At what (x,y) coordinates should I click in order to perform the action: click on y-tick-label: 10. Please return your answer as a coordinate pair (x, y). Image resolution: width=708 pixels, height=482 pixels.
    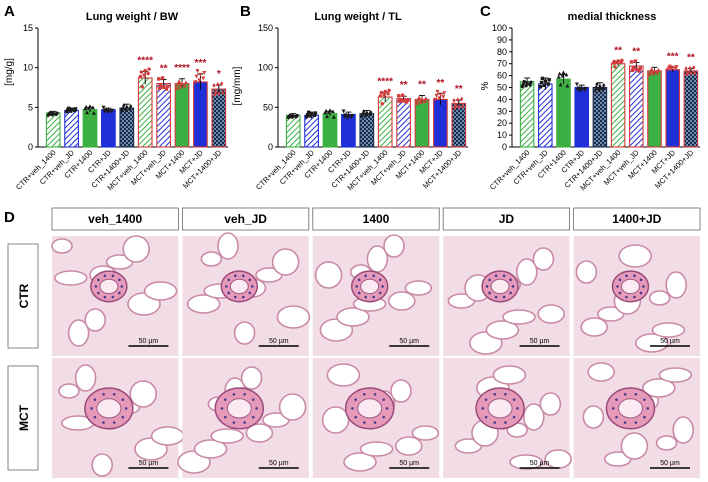
    Looking at the image, I should click on (502, 135).